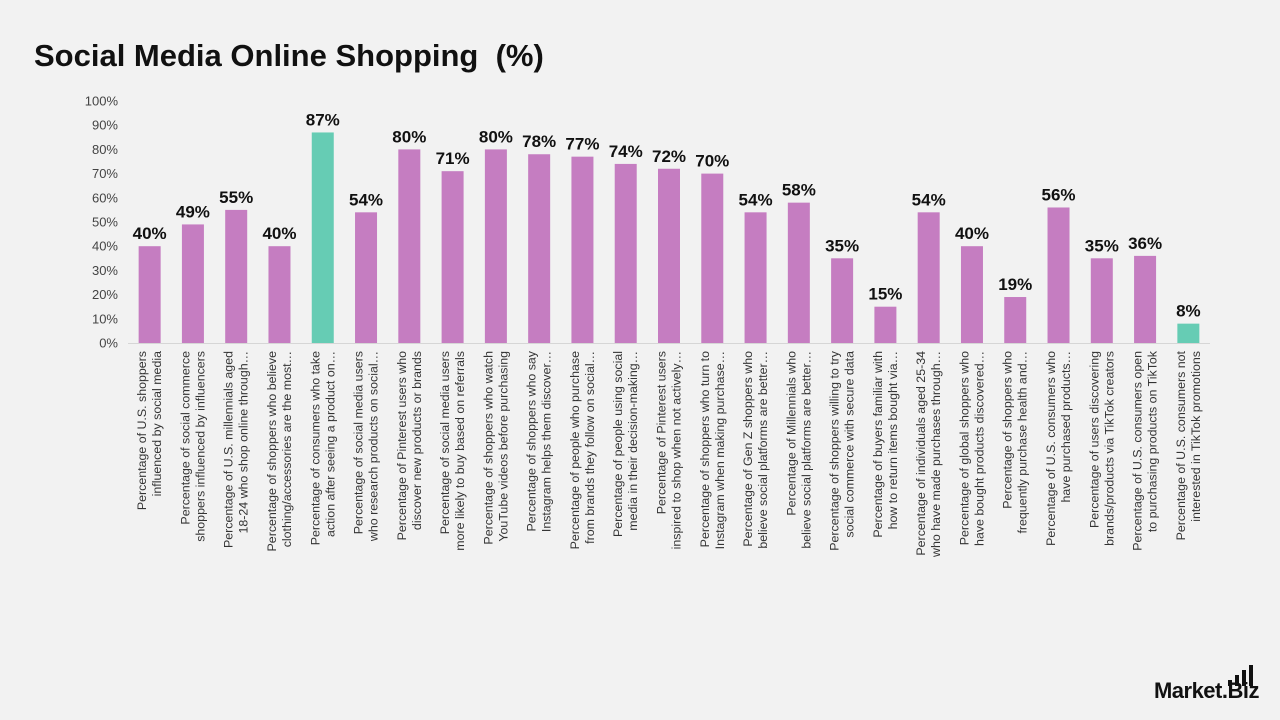 The image size is (1280, 720). Describe the element at coordinates (1109, 448) in the screenshot. I see `x-tick-label-line: brands/products via TikTok creators` at that location.